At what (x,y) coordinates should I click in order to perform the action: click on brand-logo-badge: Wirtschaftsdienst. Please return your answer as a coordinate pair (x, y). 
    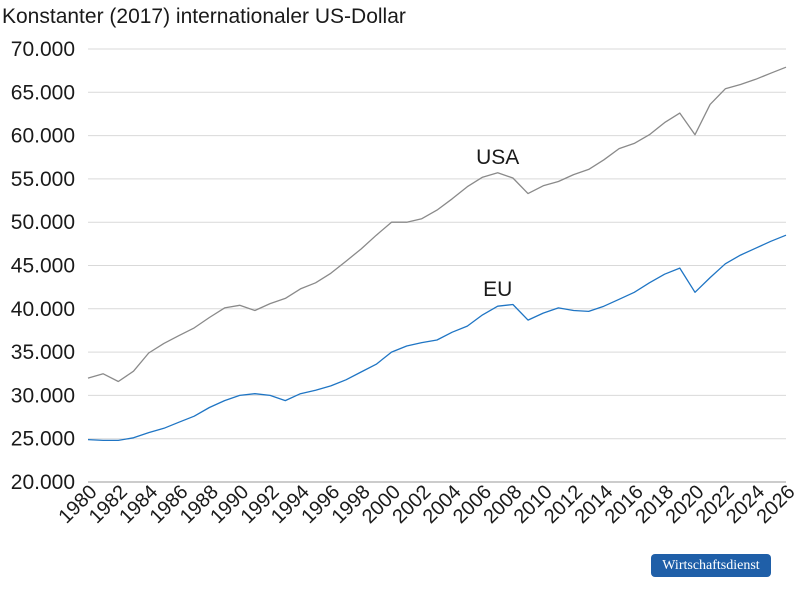
    Looking at the image, I should click on (711, 565).